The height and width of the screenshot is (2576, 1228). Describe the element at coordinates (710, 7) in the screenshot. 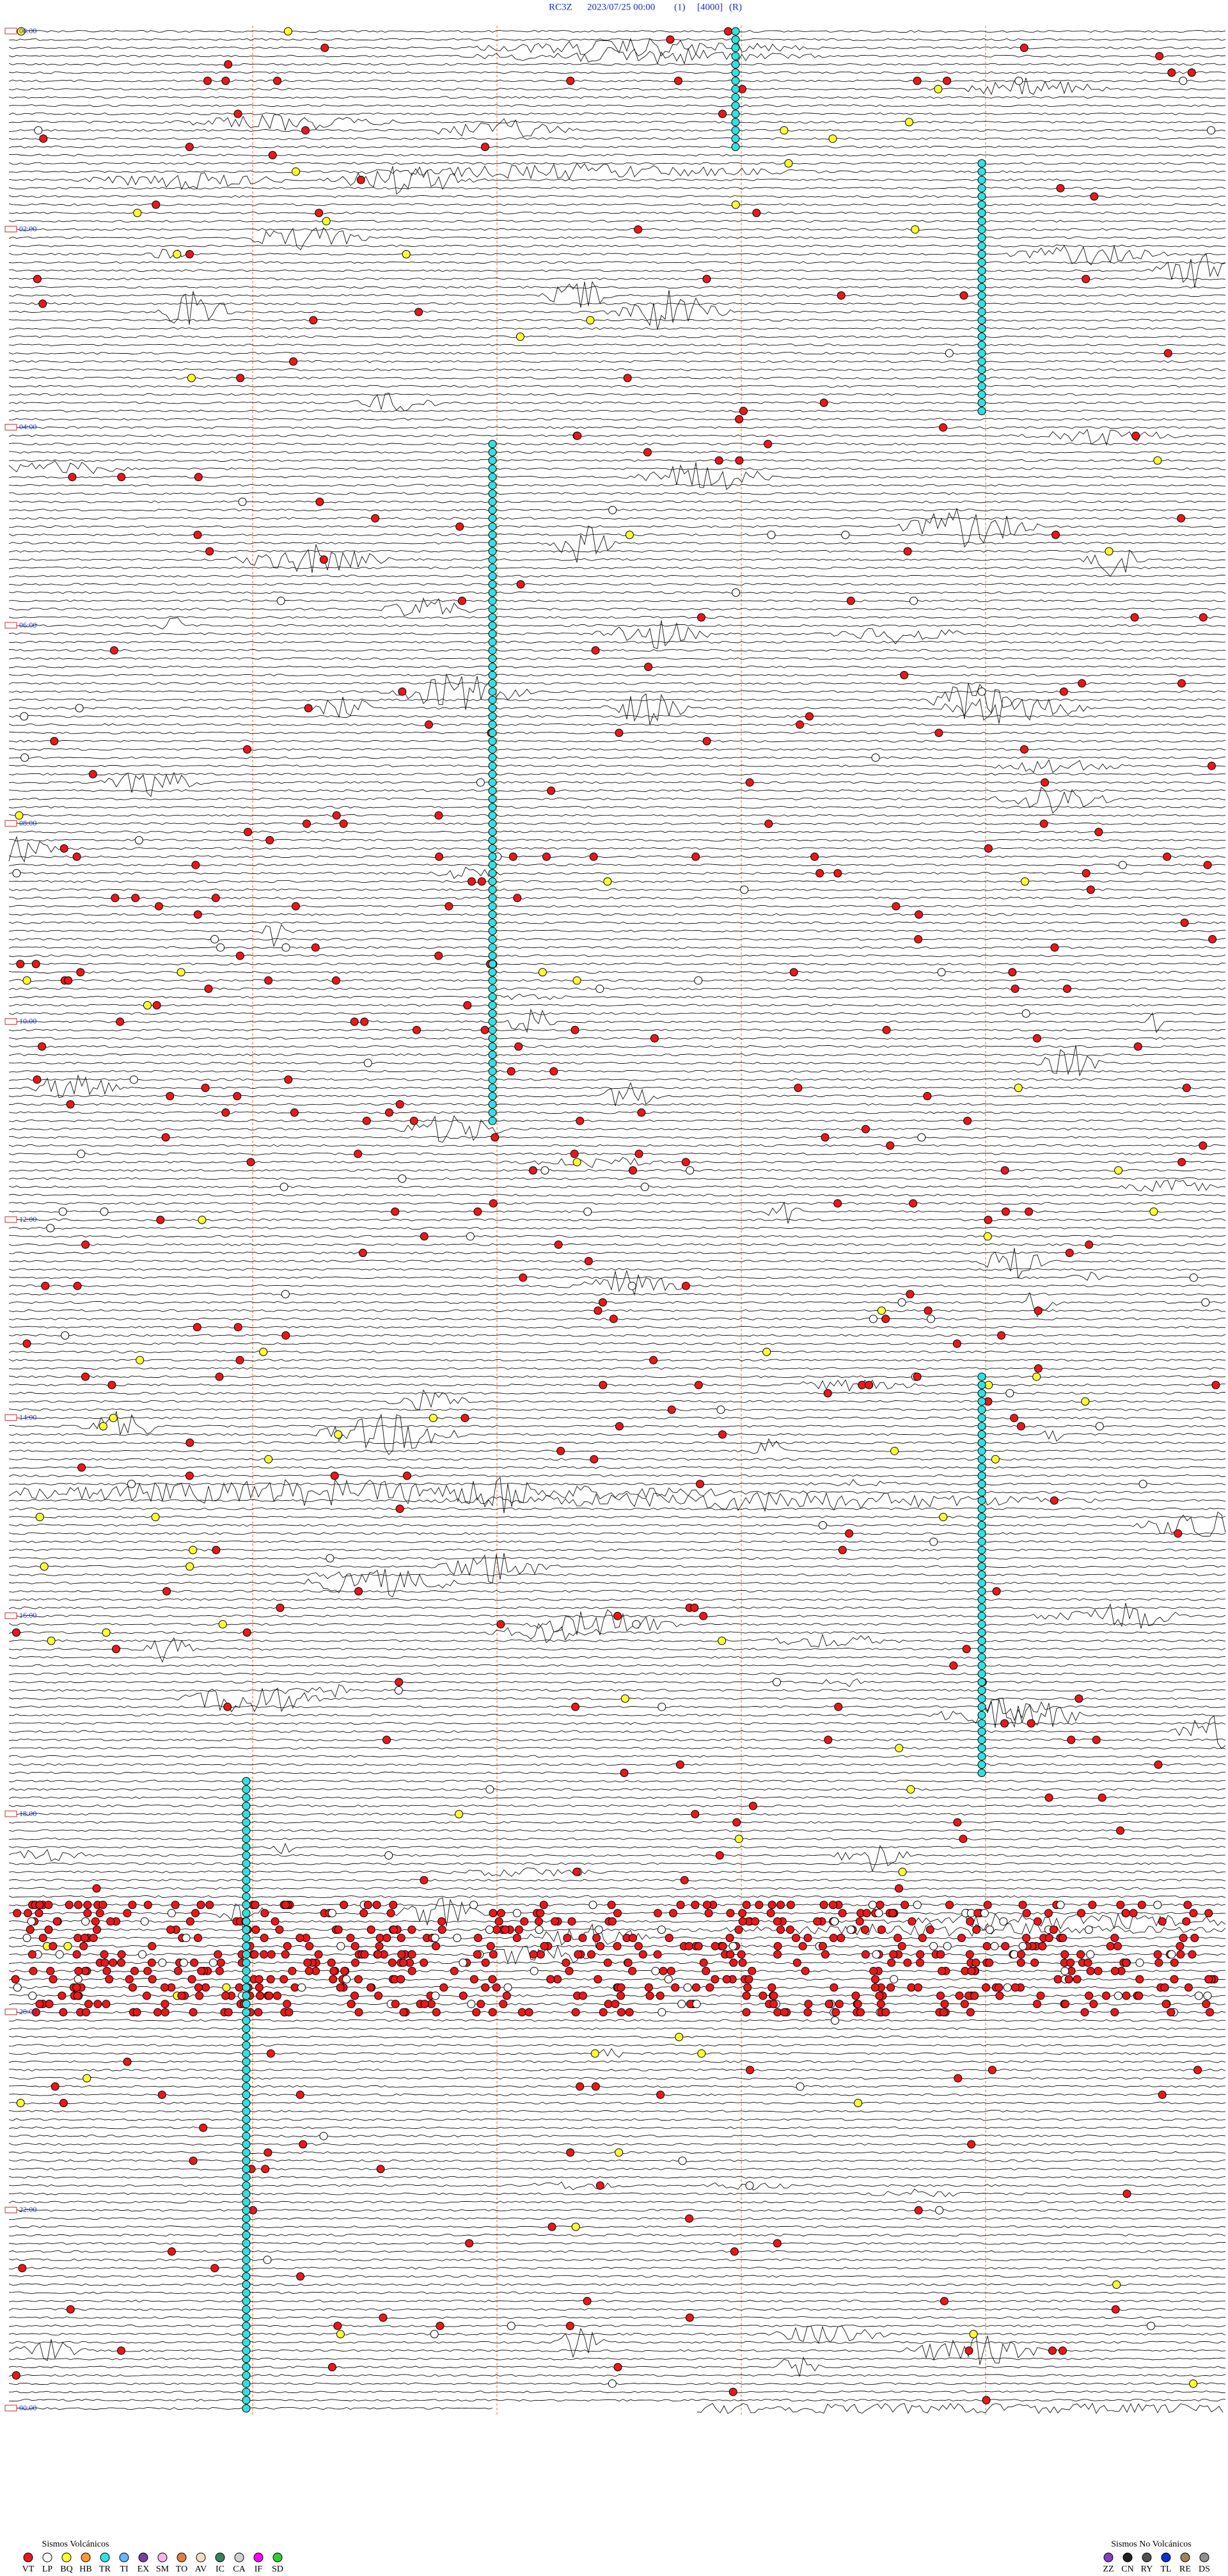

I see `gain: [4000]` at that location.